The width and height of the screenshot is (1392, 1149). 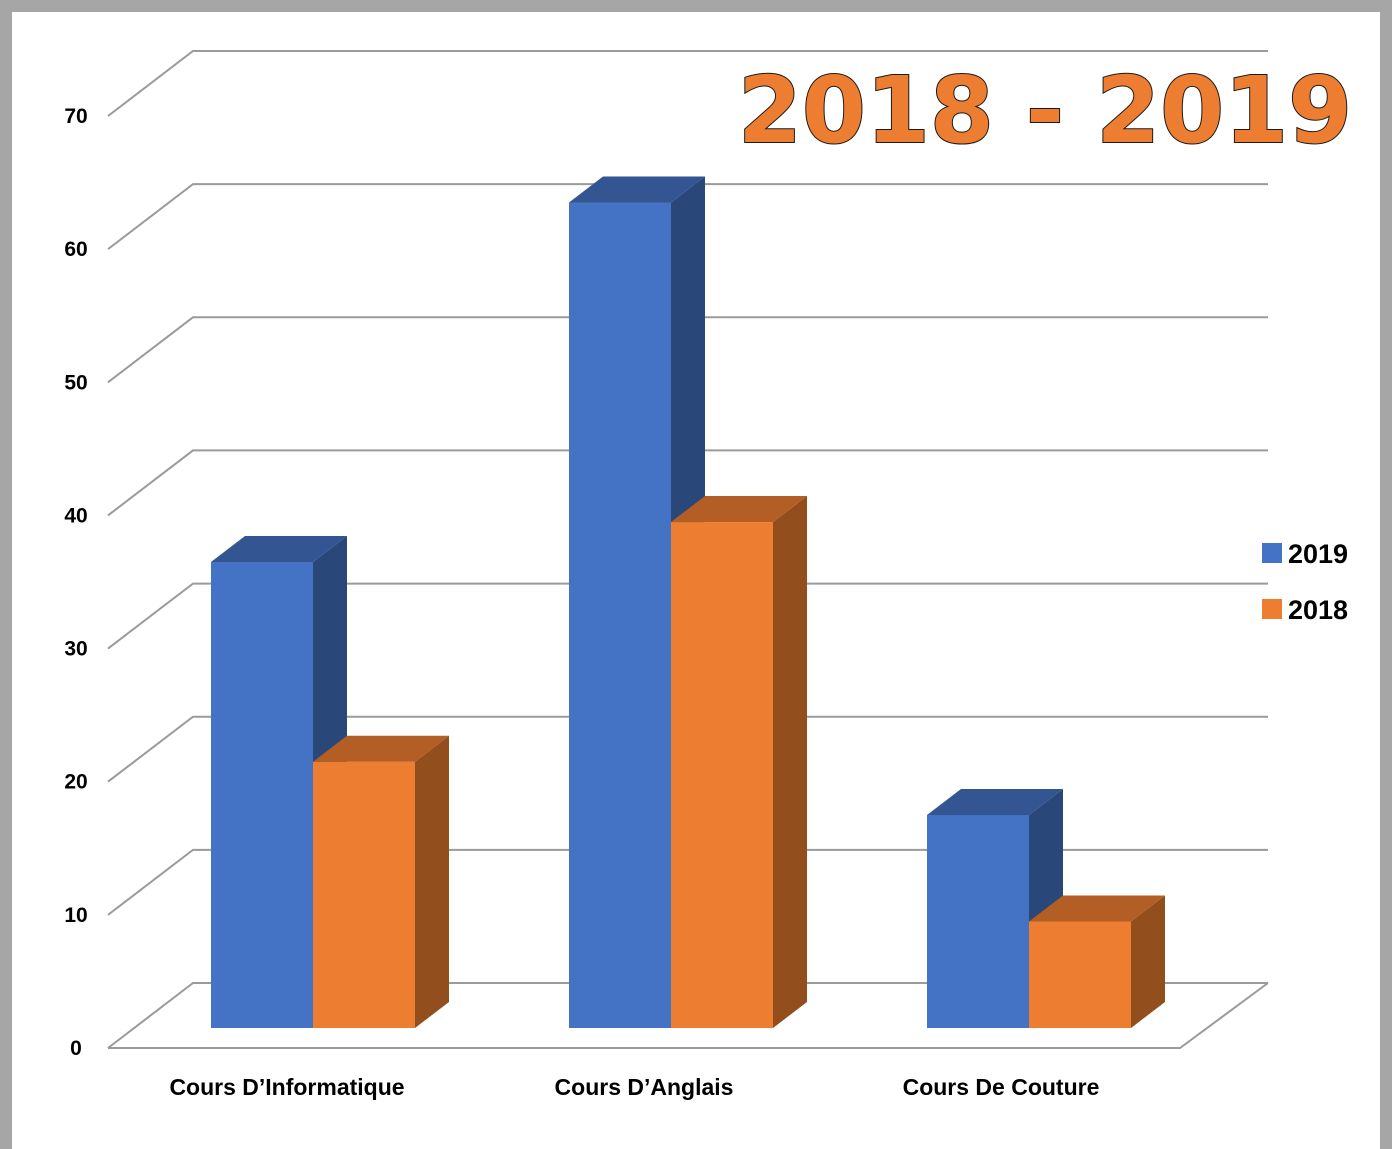 What do you see at coordinates (286, 1087) in the screenshot?
I see `x-category-label: Cours D’Informatique` at bounding box center [286, 1087].